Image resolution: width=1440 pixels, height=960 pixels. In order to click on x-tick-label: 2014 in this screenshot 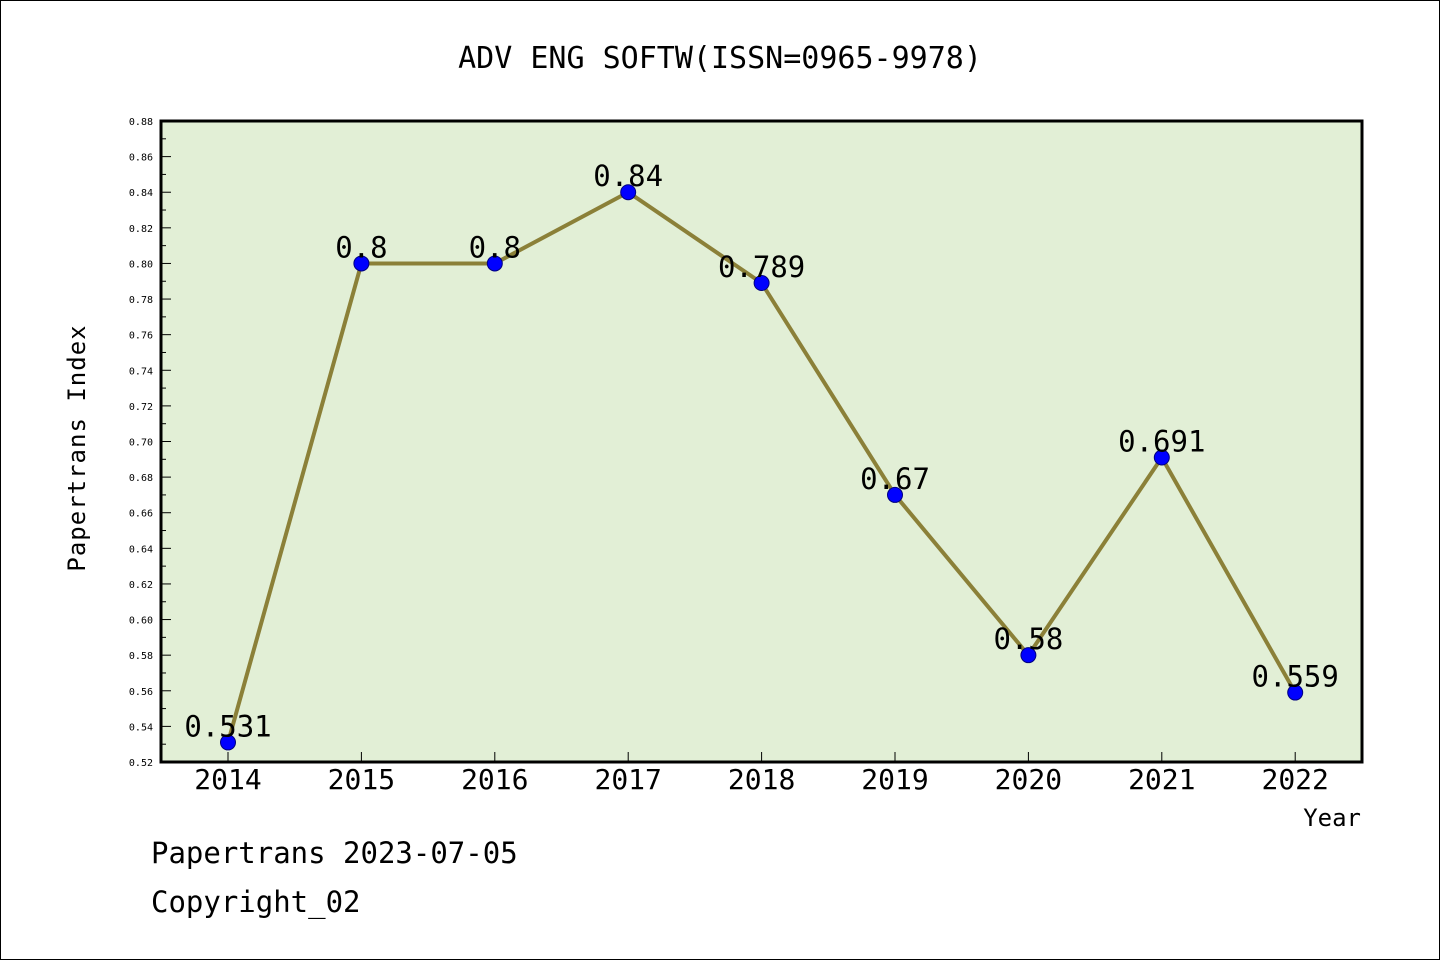, I will do `click(227, 779)`.